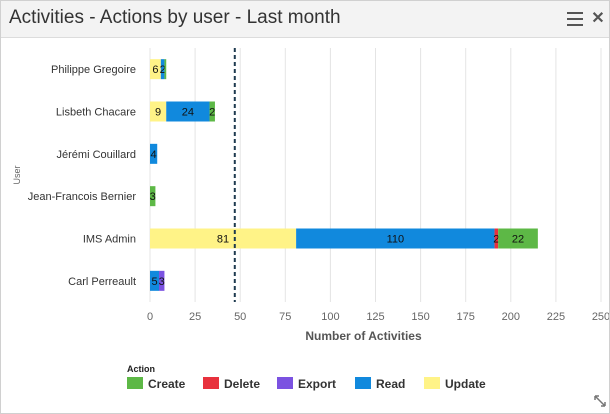  Describe the element at coordinates (575, 19) in the screenshot. I see `hamburger-menu-icon` at that location.